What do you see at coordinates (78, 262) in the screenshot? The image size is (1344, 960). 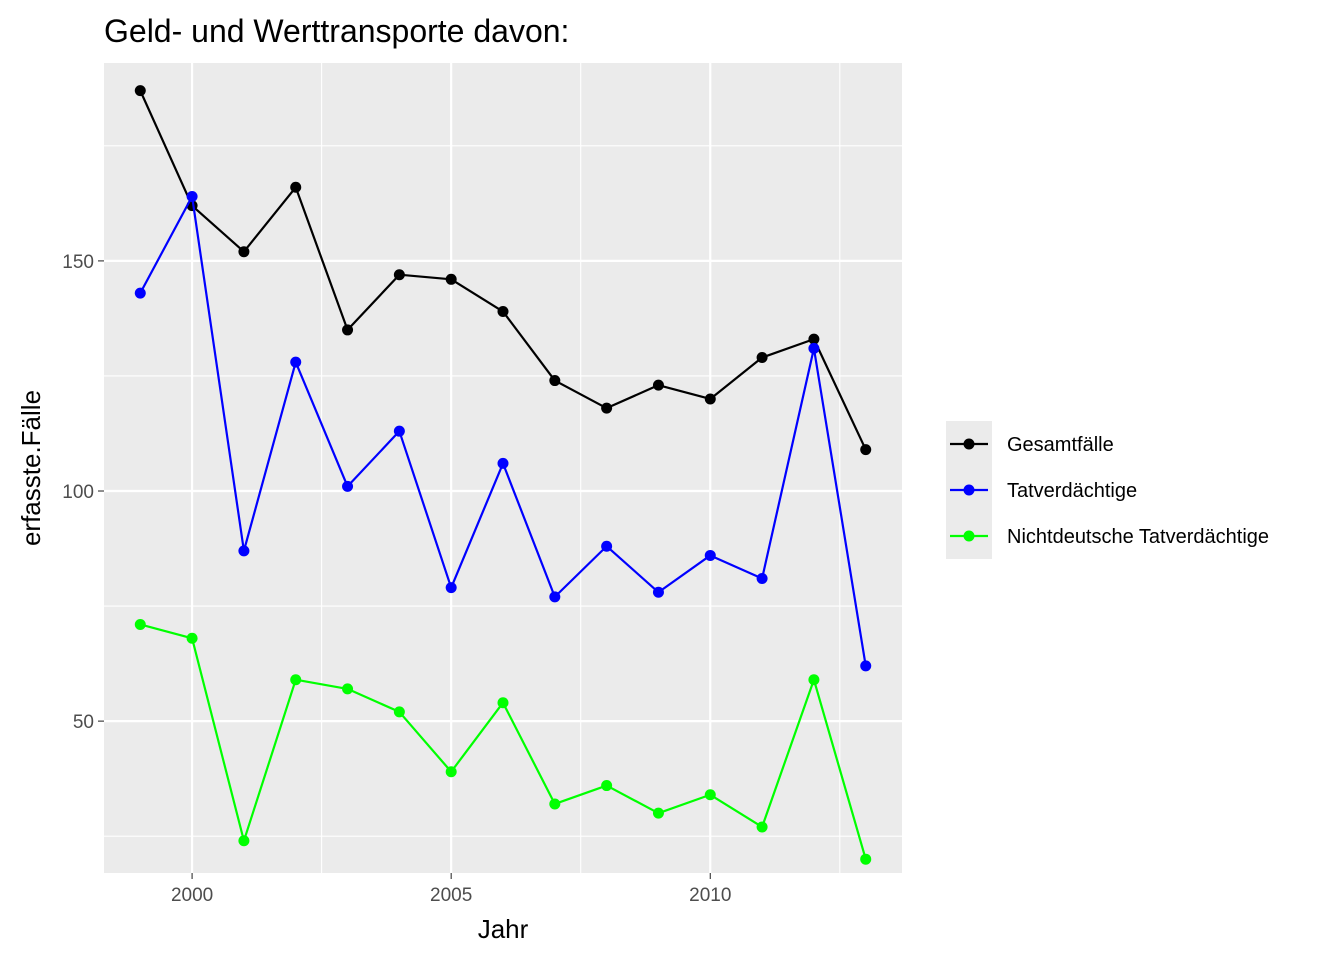 I see `y-tick-label: 150` at bounding box center [78, 262].